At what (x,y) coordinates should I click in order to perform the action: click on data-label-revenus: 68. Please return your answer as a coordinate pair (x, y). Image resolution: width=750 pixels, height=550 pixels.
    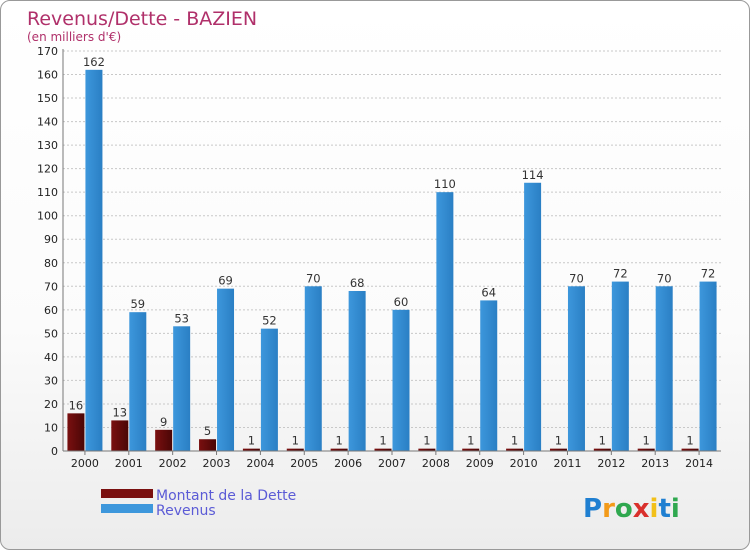
    Looking at the image, I should click on (357, 283).